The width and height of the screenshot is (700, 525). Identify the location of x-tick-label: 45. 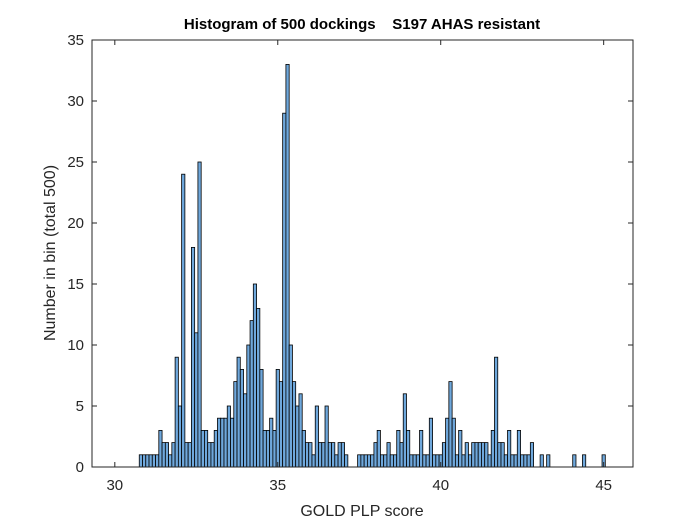
(603, 485).